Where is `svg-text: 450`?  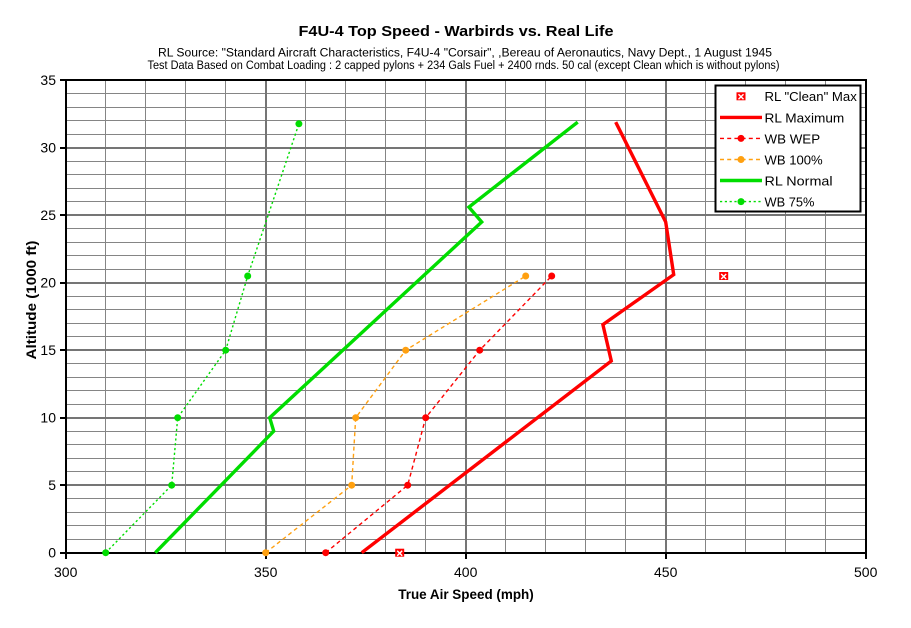 svg-text: 450 is located at coordinates (666, 572).